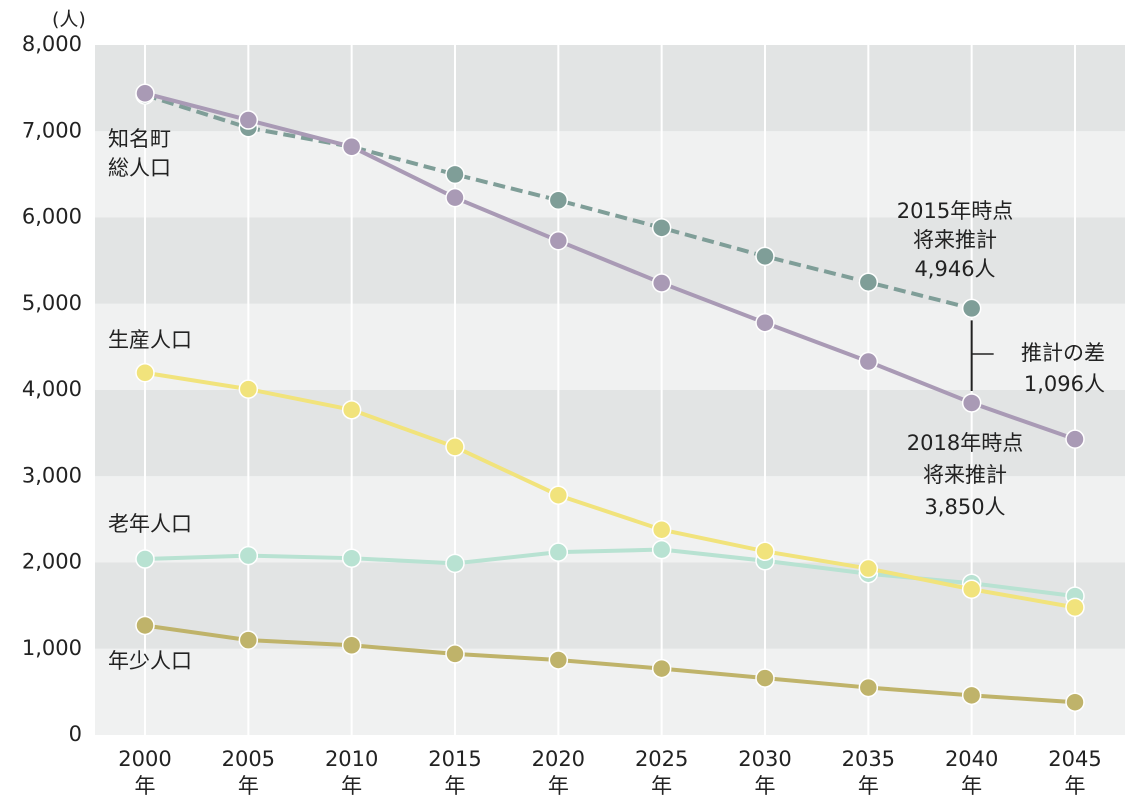 The width and height of the screenshot is (1129, 803). I want to click on x-tick-label: 2030, so click(764, 759).